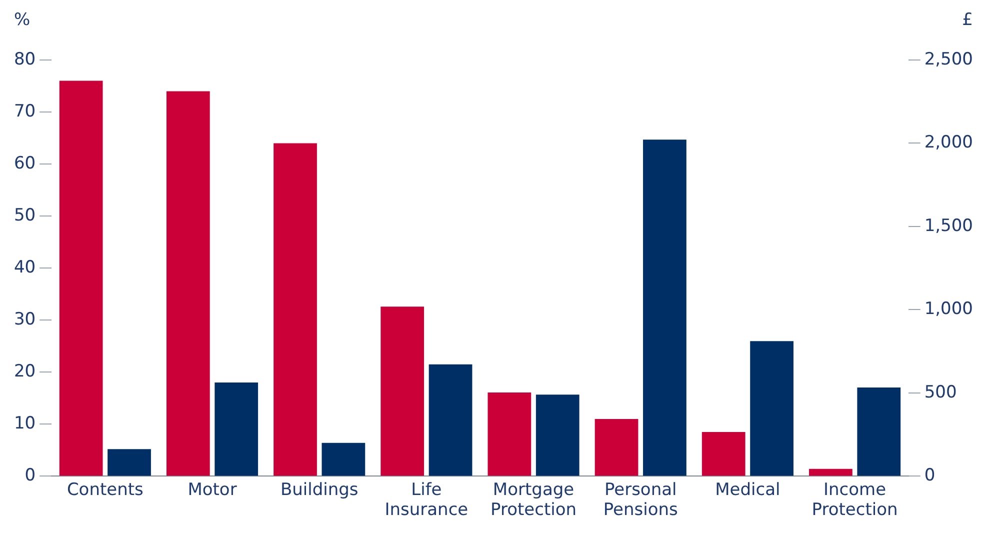 Image resolution: width=987 pixels, height=533 pixels. What do you see at coordinates (949, 226) in the screenshot?
I see `y2-tick-label: 1,500` at bounding box center [949, 226].